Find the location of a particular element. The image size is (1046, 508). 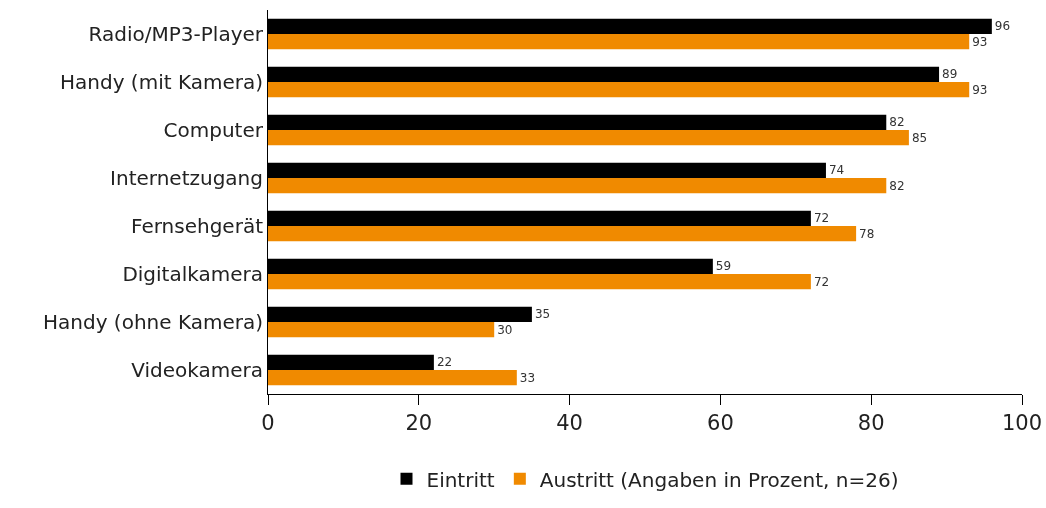

y-tick-label: Computer is located at coordinates (213, 130).